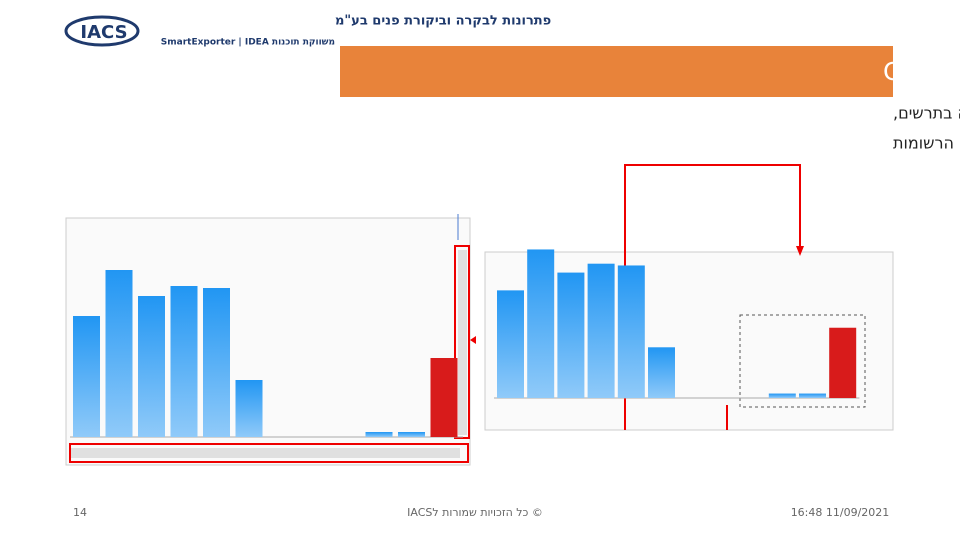 This screenshot has height=540, width=960. I want to click on logo-ring, so click(102, 31).